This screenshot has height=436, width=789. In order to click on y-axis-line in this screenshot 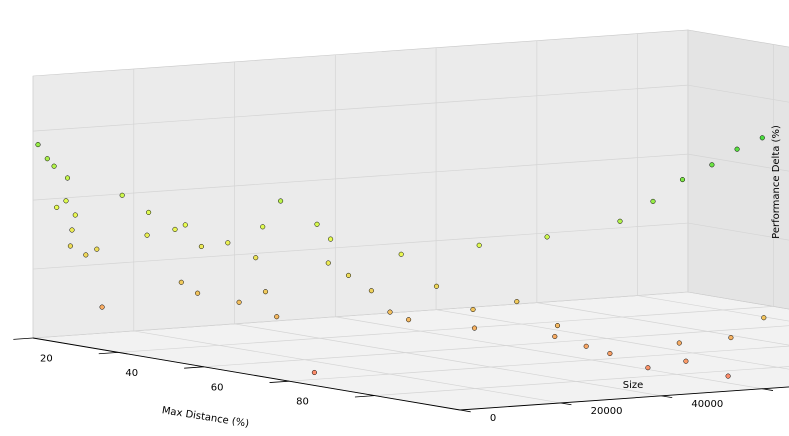, I will do `click(624, 398)`.